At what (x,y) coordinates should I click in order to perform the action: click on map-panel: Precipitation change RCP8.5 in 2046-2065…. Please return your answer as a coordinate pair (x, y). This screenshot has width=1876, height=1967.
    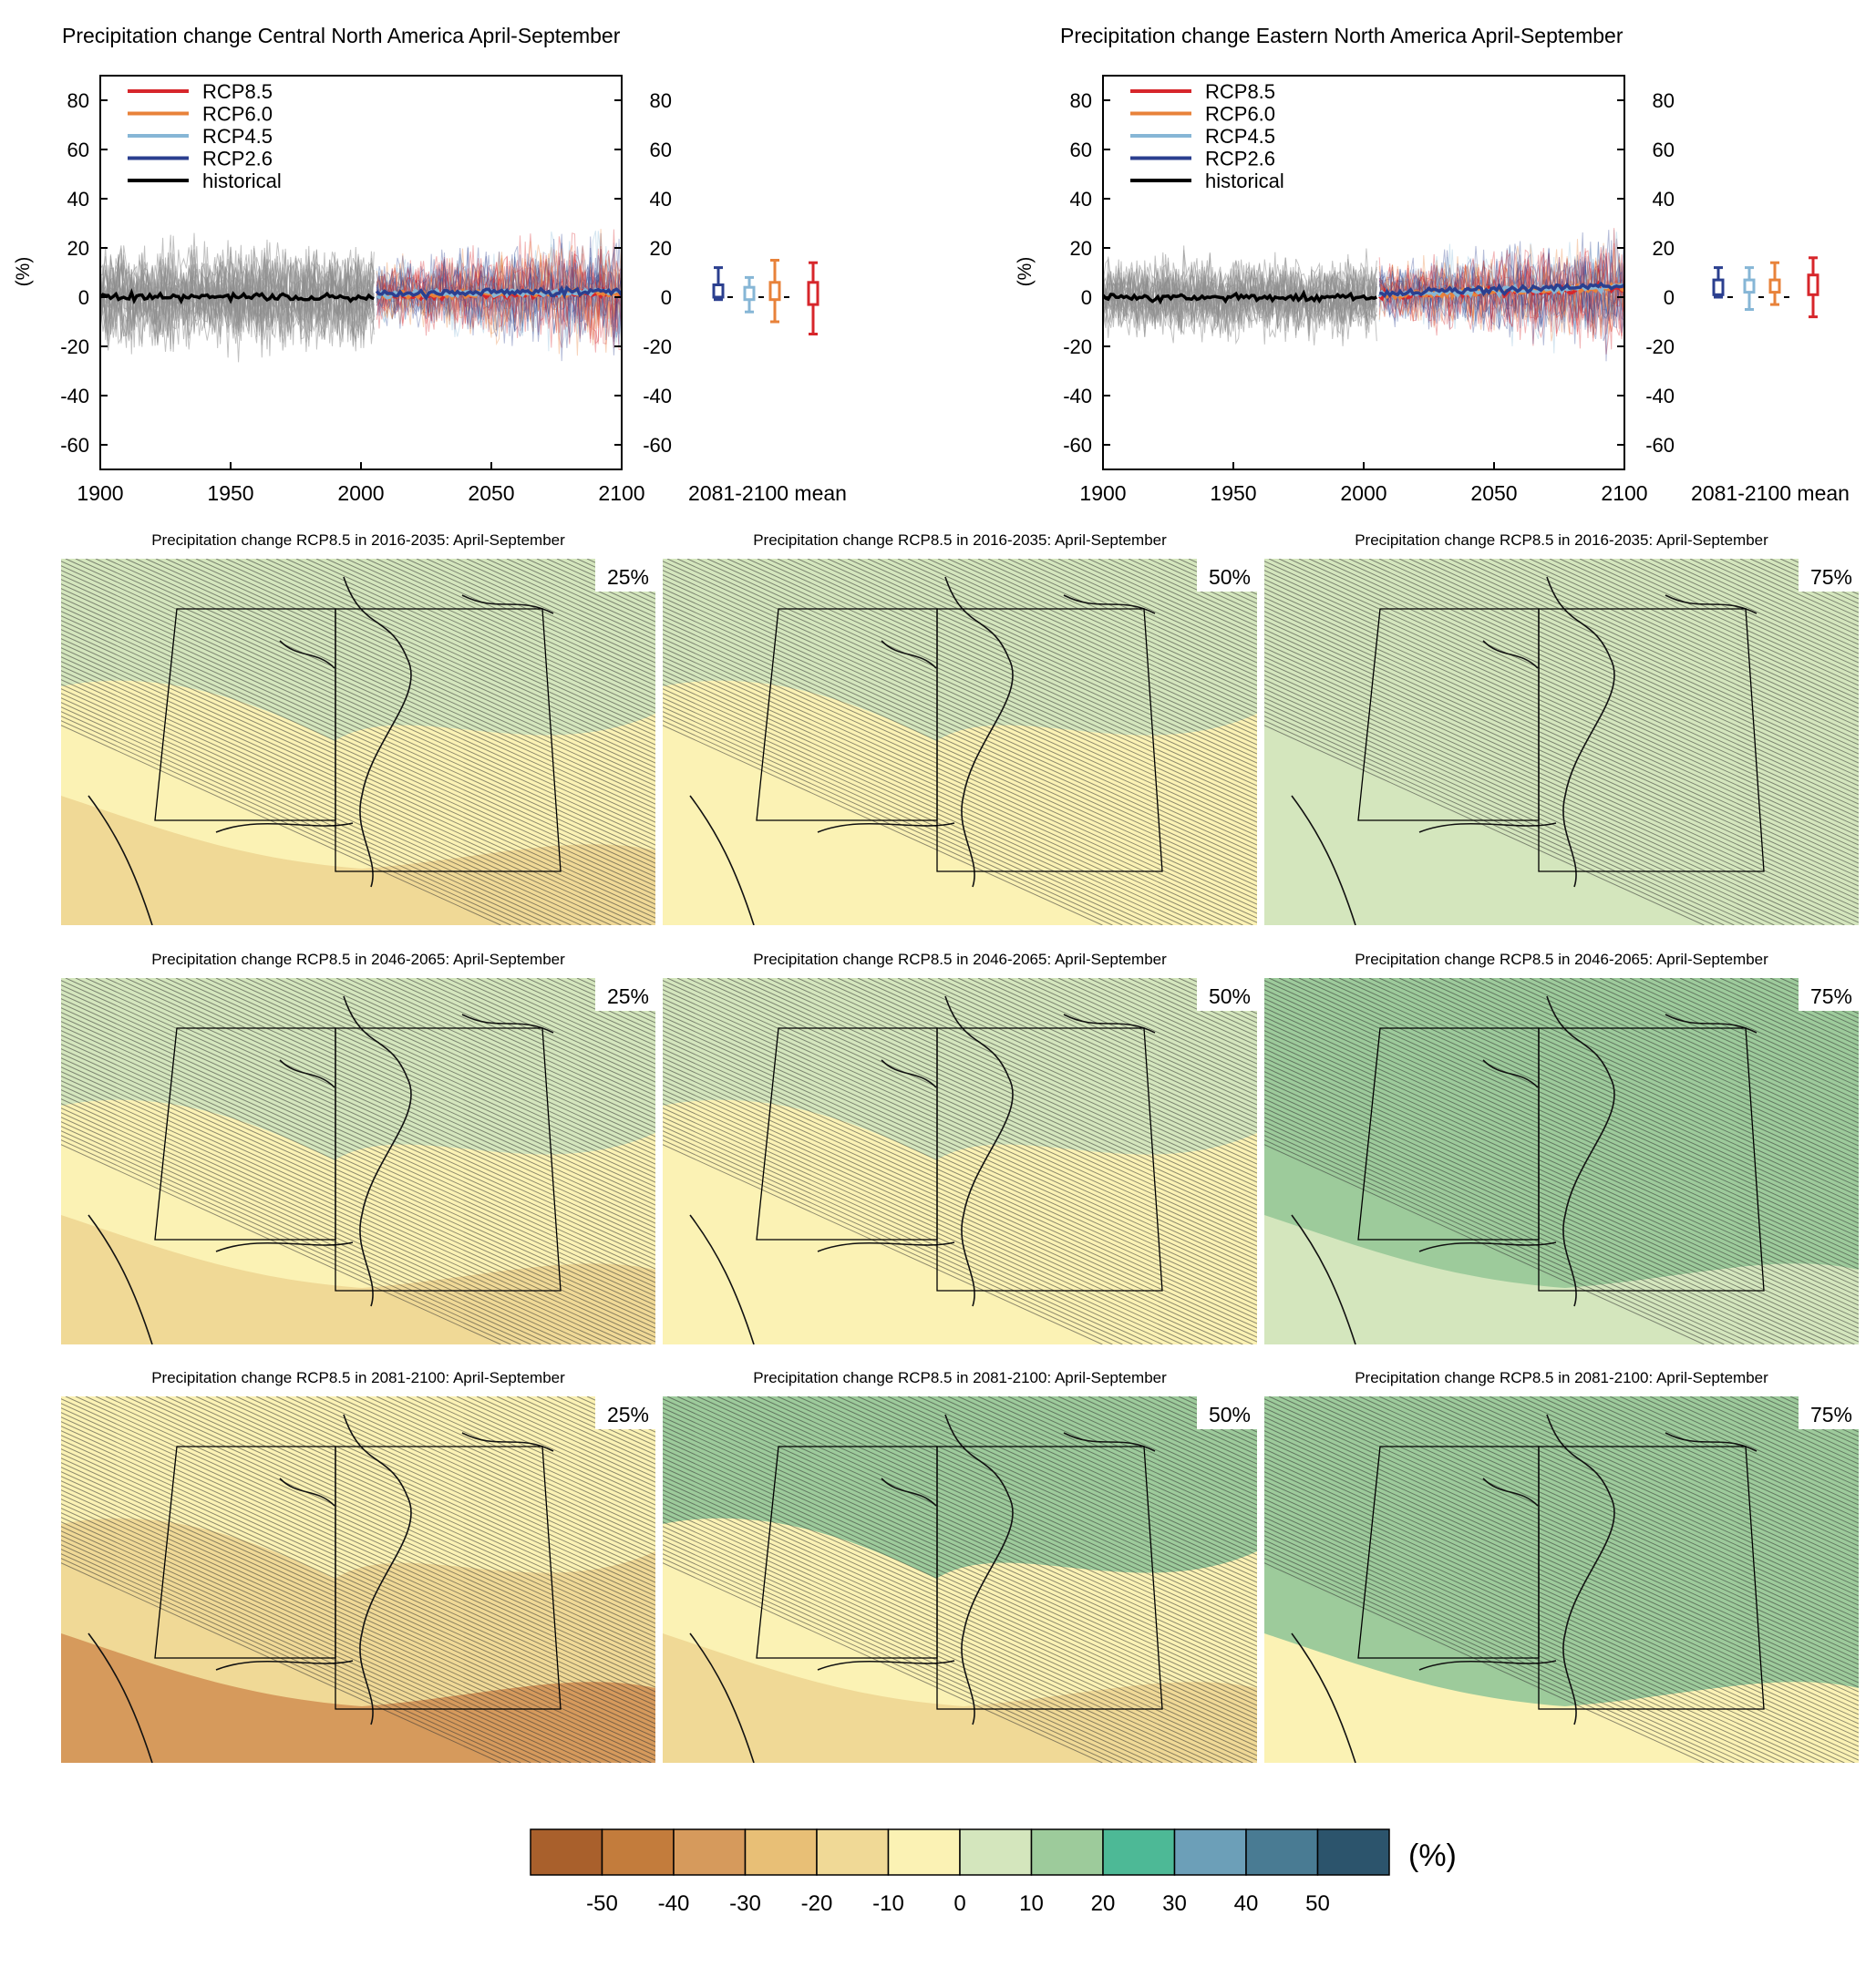
    Looking at the image, I should click on (960, 1147).